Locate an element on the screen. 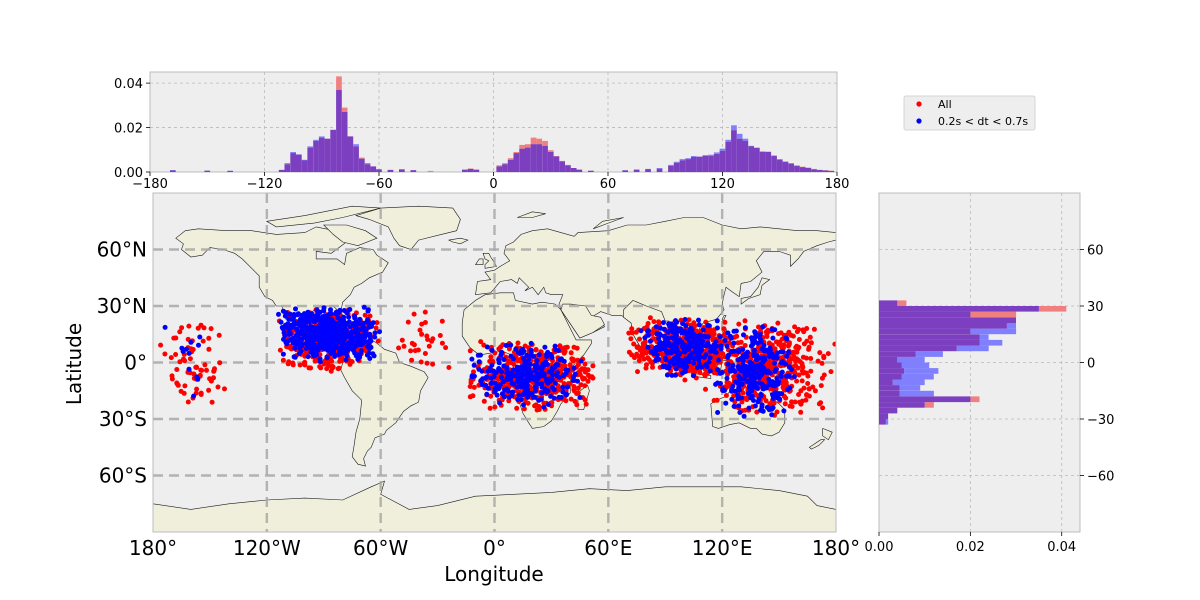 The width and height of the screenshot is (1200, 600). map-y-tick-labels: 60°N 30°N 0° 30°S 60°S is located at coordinates (122, 363).